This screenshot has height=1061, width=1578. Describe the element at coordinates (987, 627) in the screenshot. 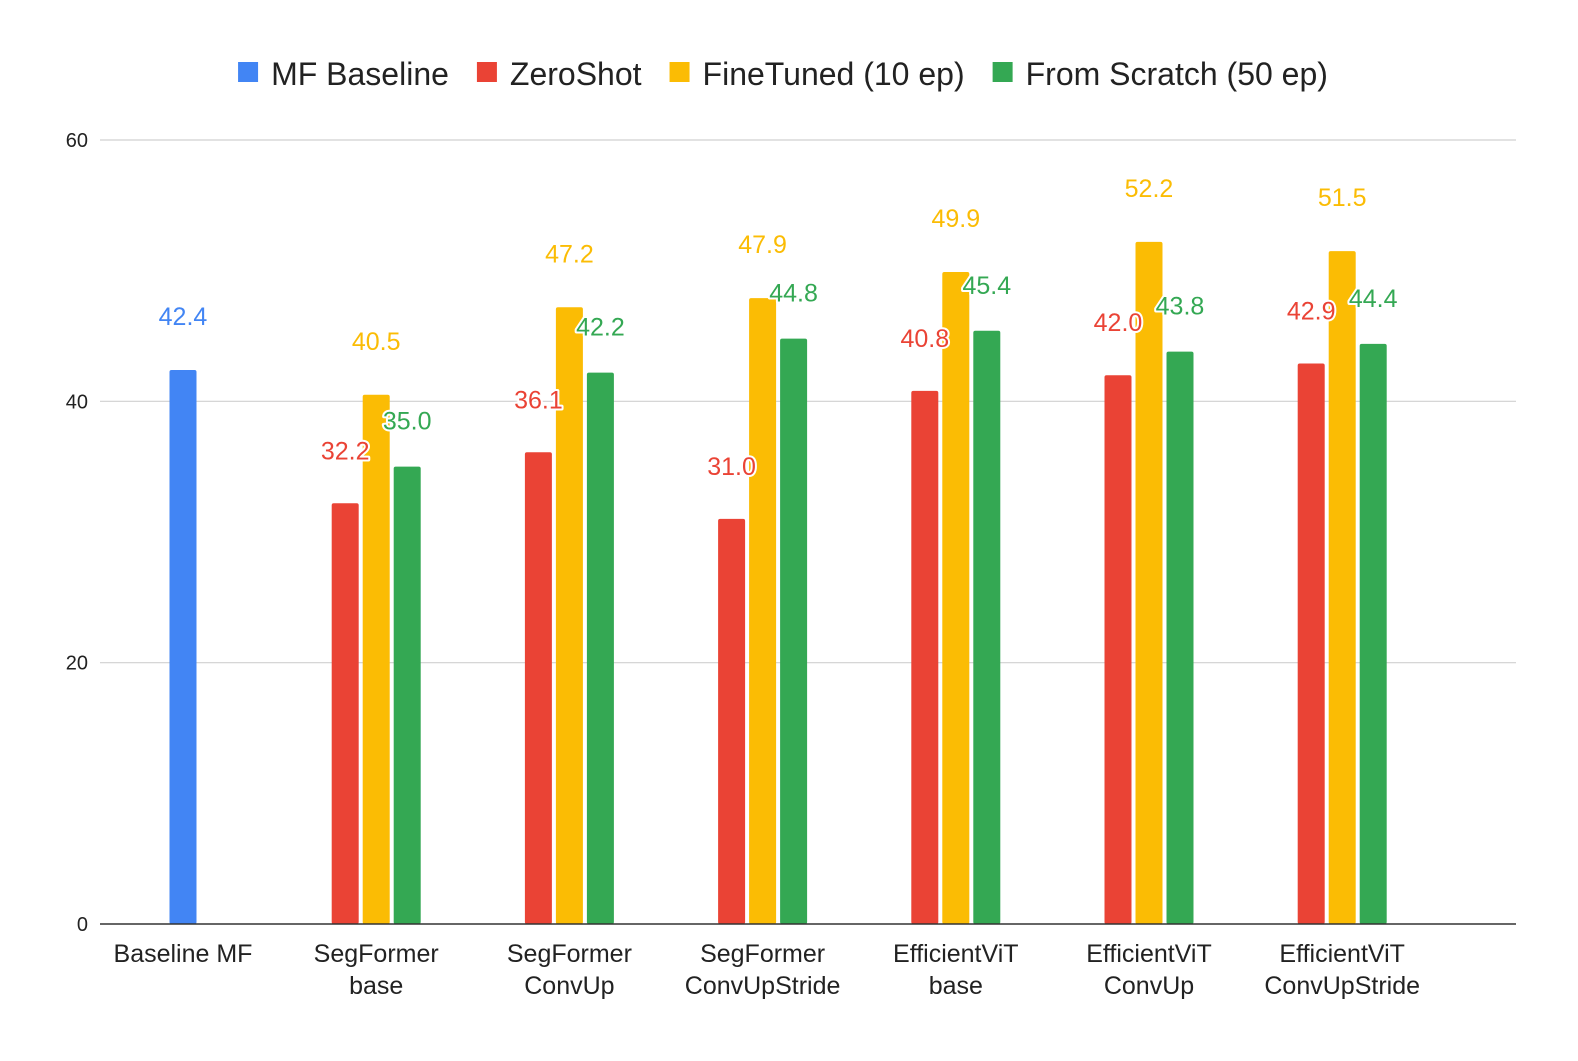

I see `bar-from-scratch-50-ep--4` at that location.